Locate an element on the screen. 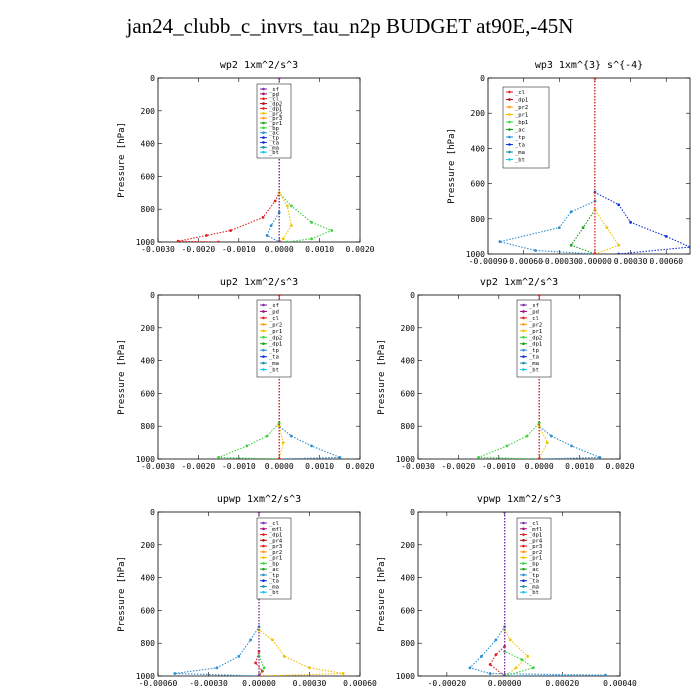 Image resolution: width=700 pixels, height=700 pixels. x-tick-label: 0.00060 is located at coordinates (360, 683).